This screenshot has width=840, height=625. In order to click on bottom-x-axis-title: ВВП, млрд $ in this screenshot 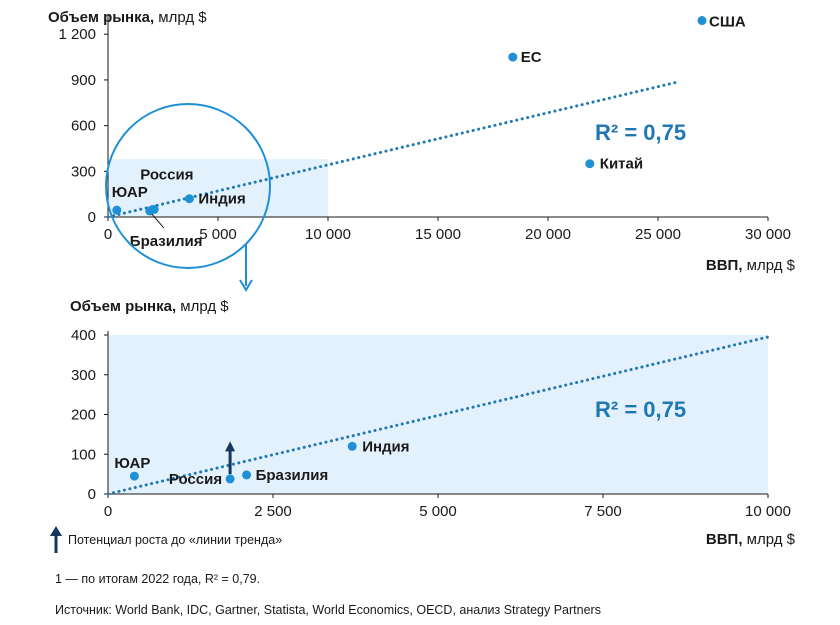, I will do `click(751, 539)`.